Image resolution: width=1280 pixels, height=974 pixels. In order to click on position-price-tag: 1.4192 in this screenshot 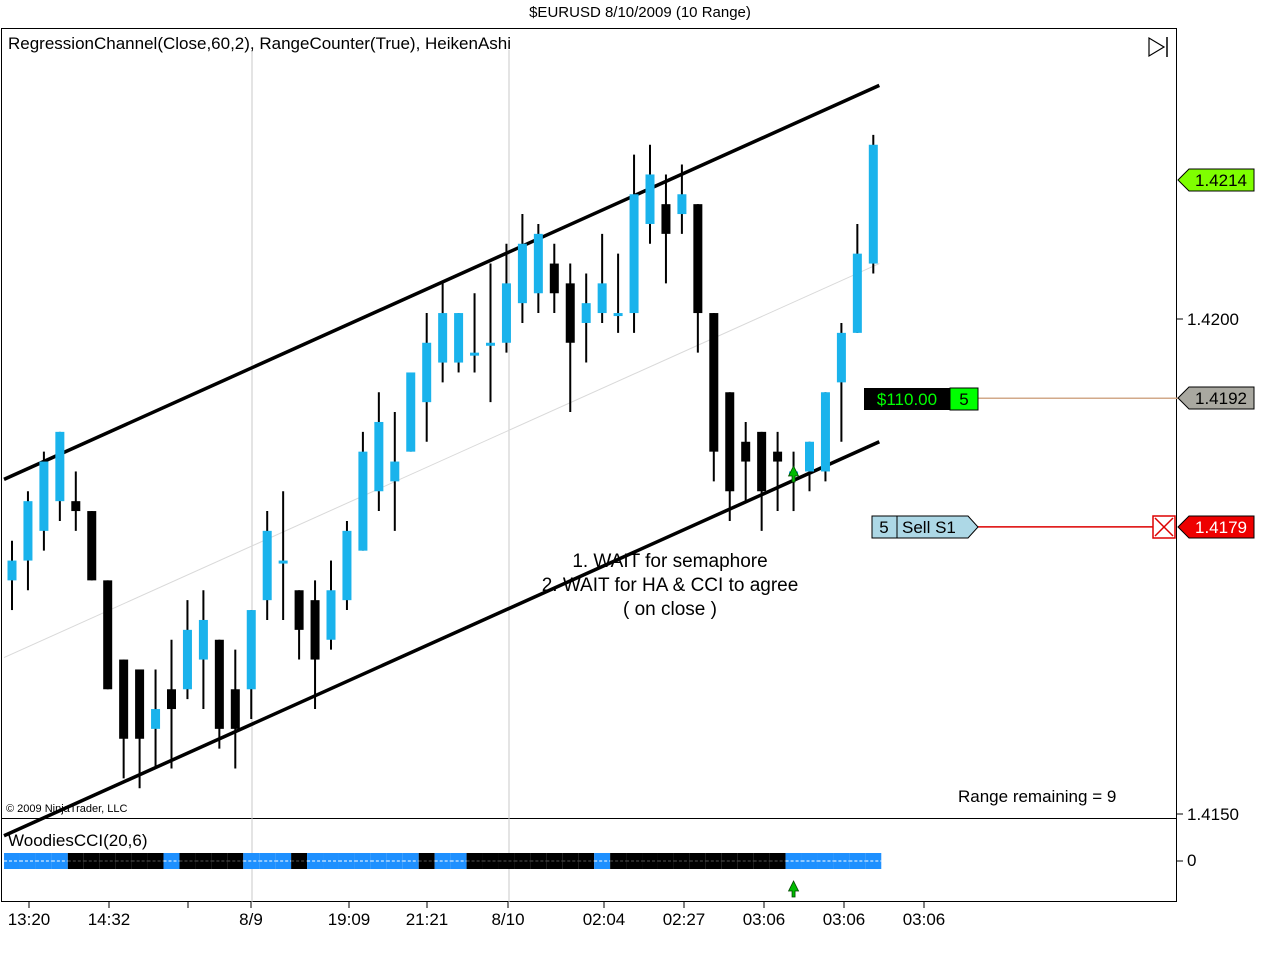, I will do `click(1216, 398)`.